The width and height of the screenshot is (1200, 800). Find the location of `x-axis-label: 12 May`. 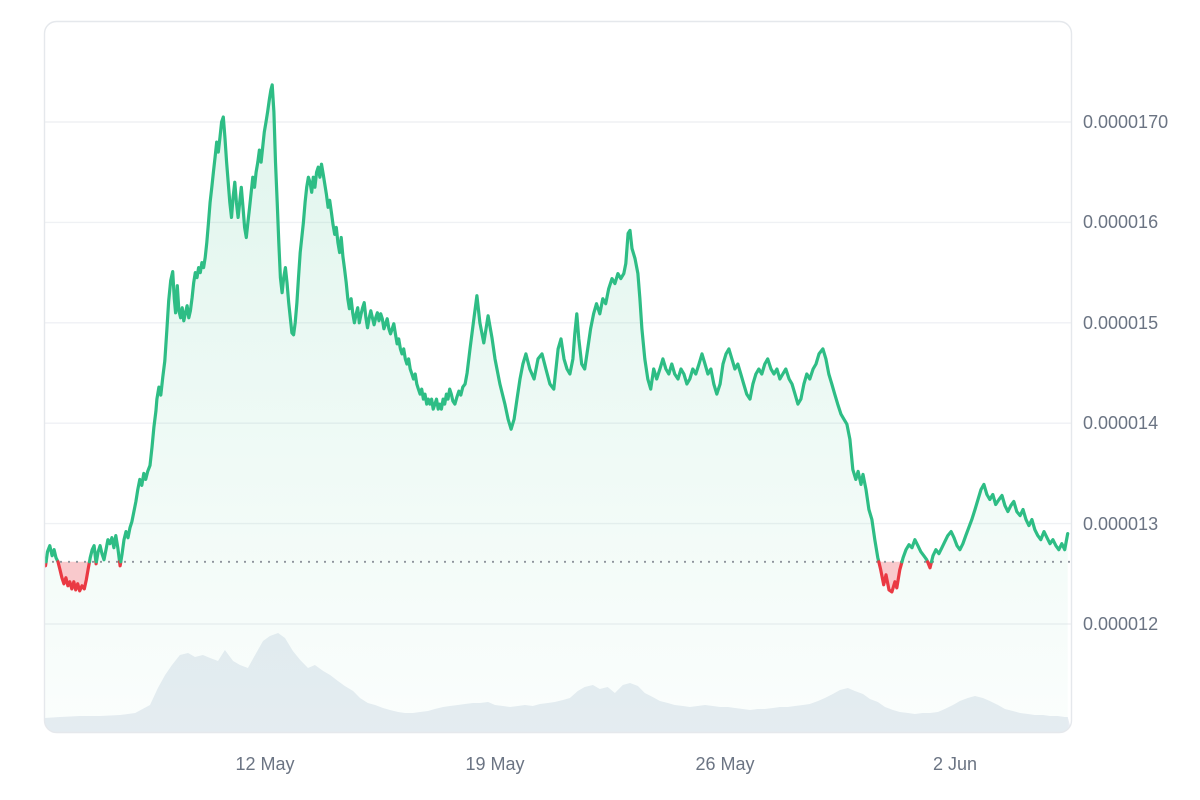

x-axis-label: 12 May is located at coordinates (265, 764).